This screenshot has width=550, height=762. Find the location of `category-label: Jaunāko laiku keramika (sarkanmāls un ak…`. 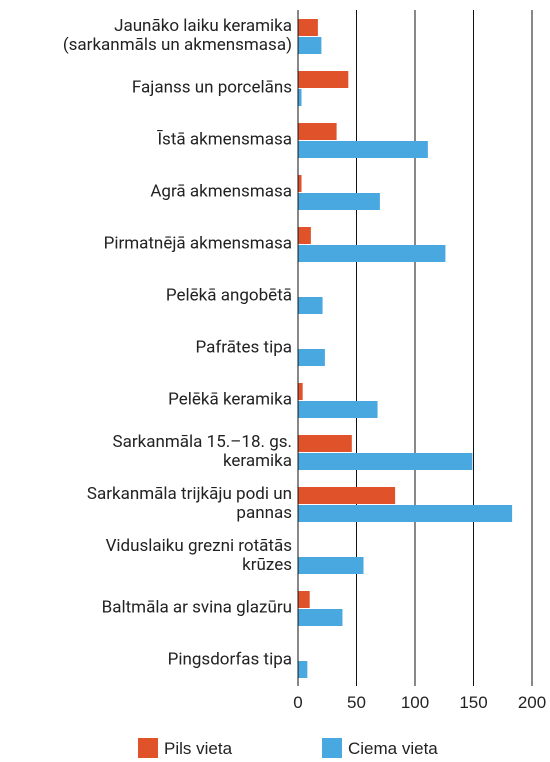

category-label: Jaunāko laiku keramika (sarkanmāls un ak… is located at coordinates (177, 35).